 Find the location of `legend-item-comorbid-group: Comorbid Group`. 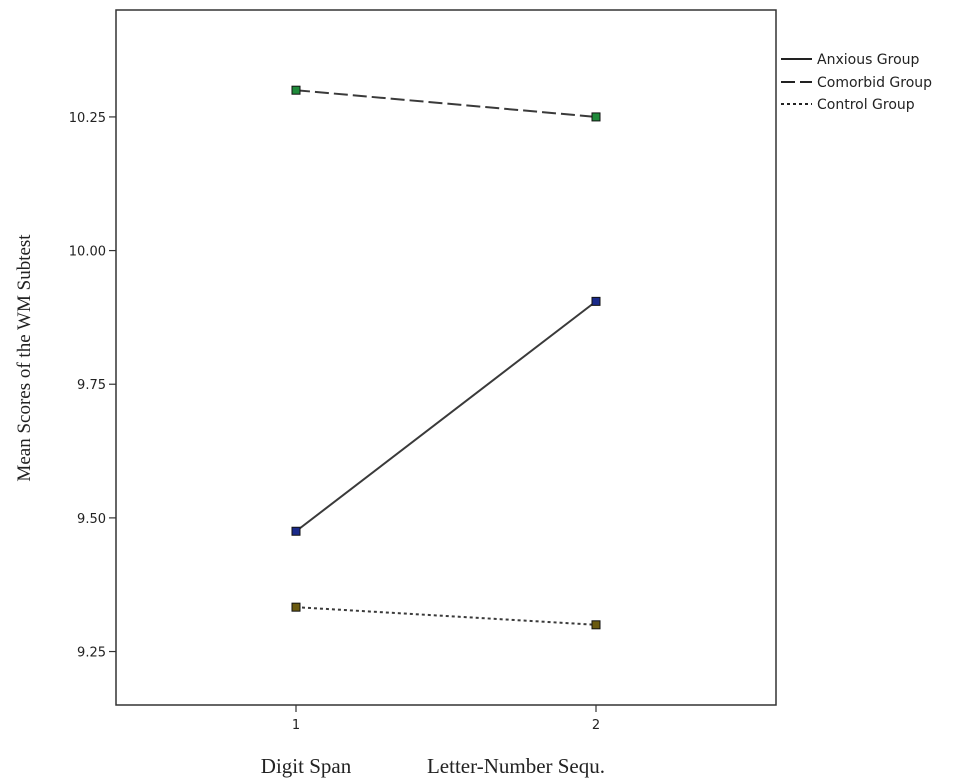

legend-item-comorbid-group: Comorbid Group is located at coordinates (856, 83).